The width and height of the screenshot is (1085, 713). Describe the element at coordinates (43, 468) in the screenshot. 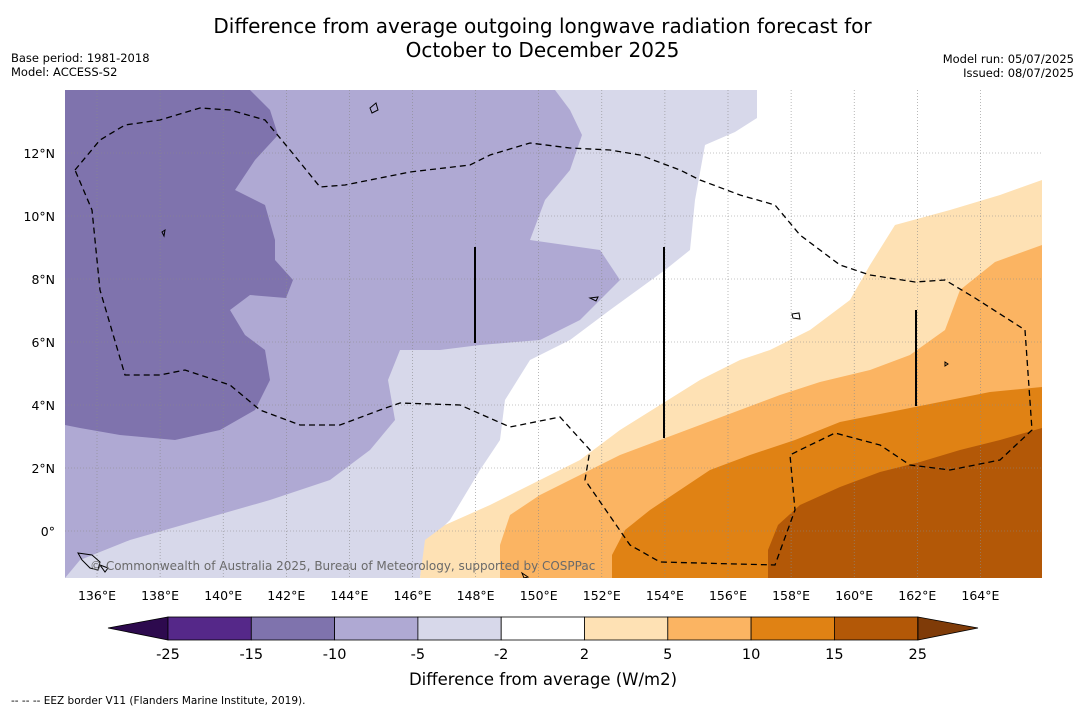

I see `y-tick-label: 2°N` at that location.